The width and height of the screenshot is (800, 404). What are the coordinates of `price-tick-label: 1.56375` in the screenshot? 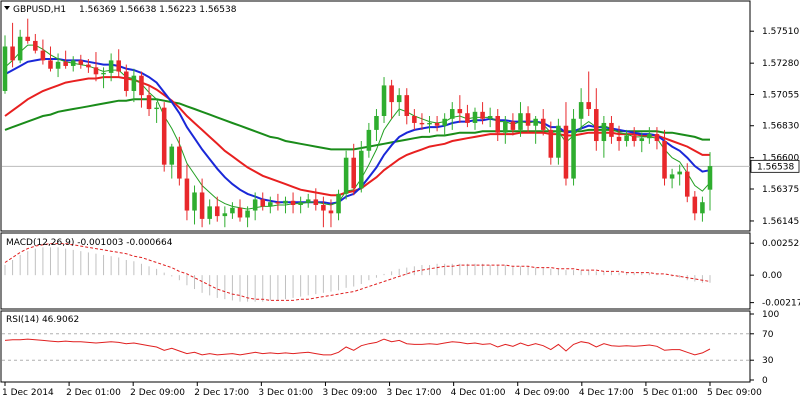 It's located at (780, 190).